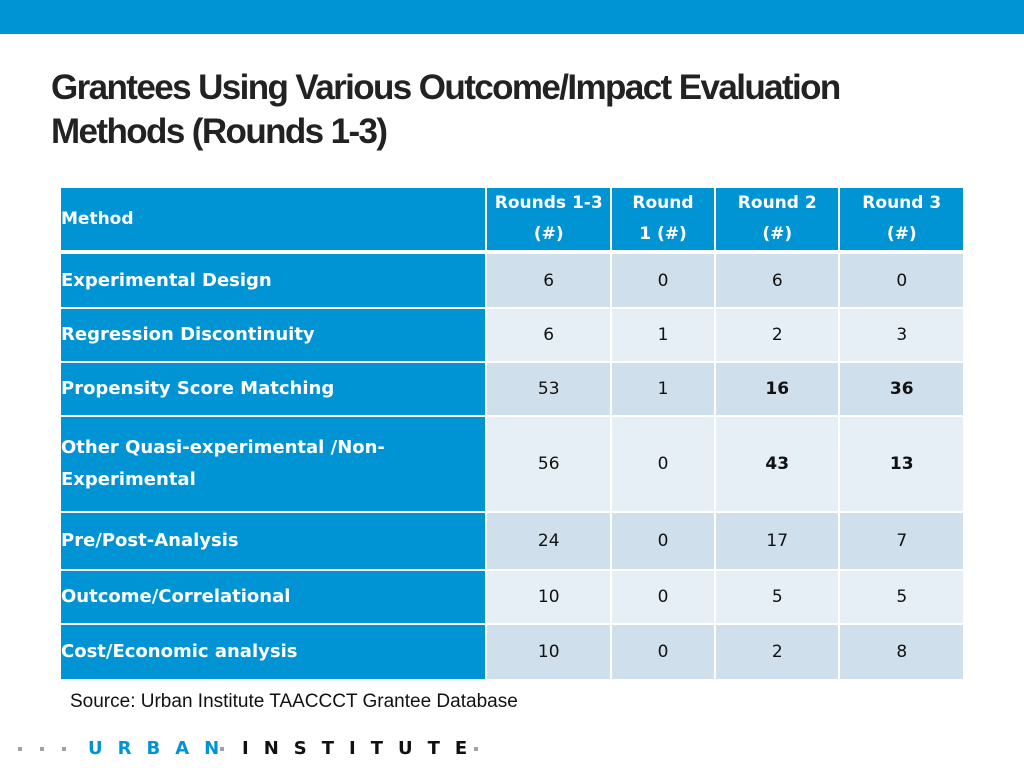 This screenshot has height=768, width=1024. Describe the element at coordinates (902, 203) in the screenshot. I see `header-round-3-line-1: Round 3` at that location.